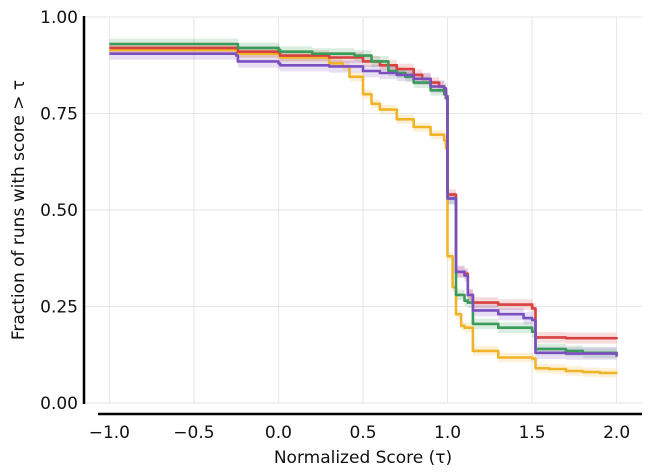 This screenshot has width=650, height=476. Describe the element at coordinates (362, 433) in the screenshot. I see `x-tick-label: 0.5` at that location.